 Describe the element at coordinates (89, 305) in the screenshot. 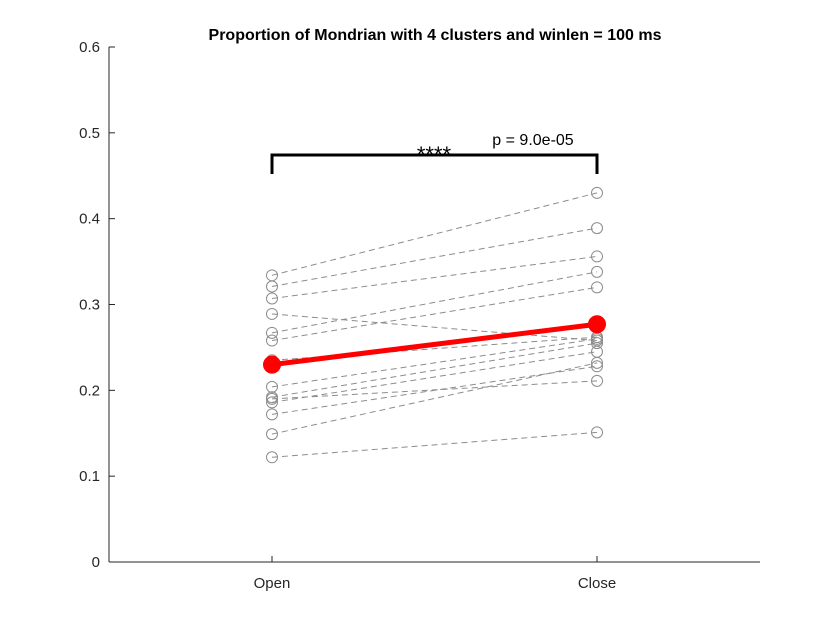

I see `y-tick-label: 0.3` at that location.